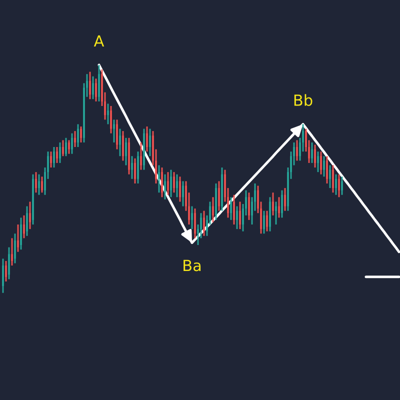 The image size is (400, 400). Describe the element at coordinates (303, 100) in the screenshot. I see `annotation: Bb` at that location.